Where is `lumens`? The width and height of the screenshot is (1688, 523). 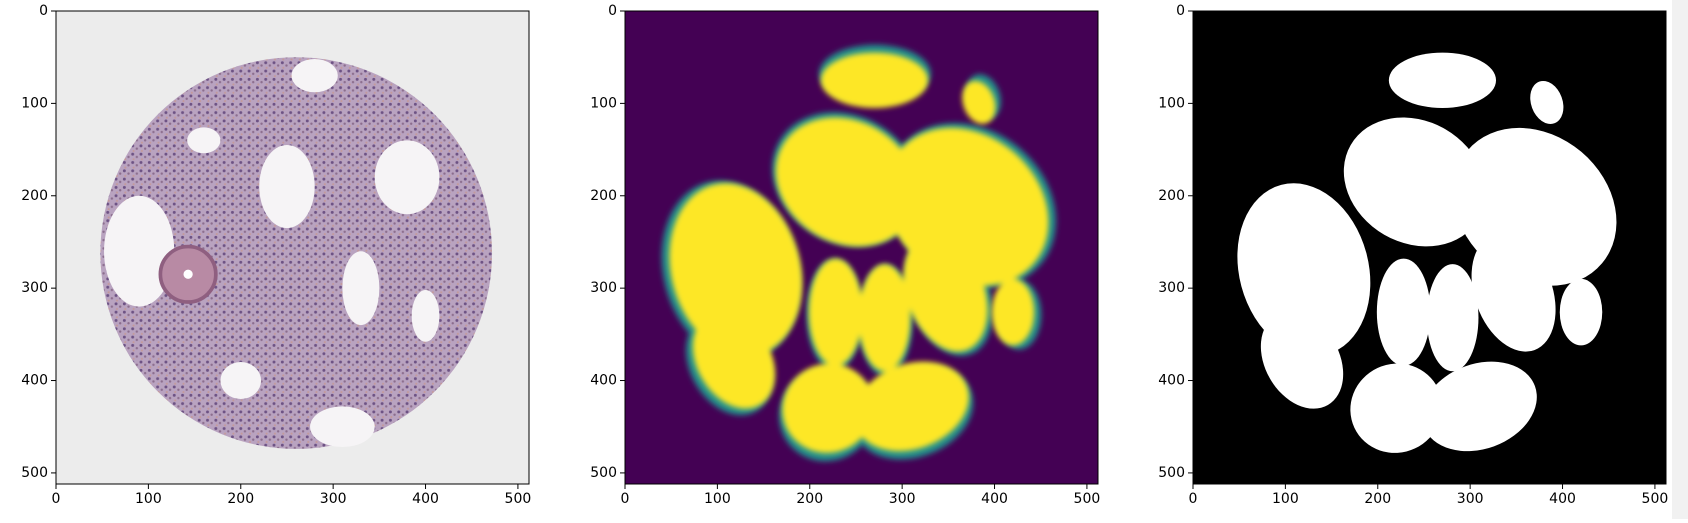 lumens is located at coordinates (272, 253).